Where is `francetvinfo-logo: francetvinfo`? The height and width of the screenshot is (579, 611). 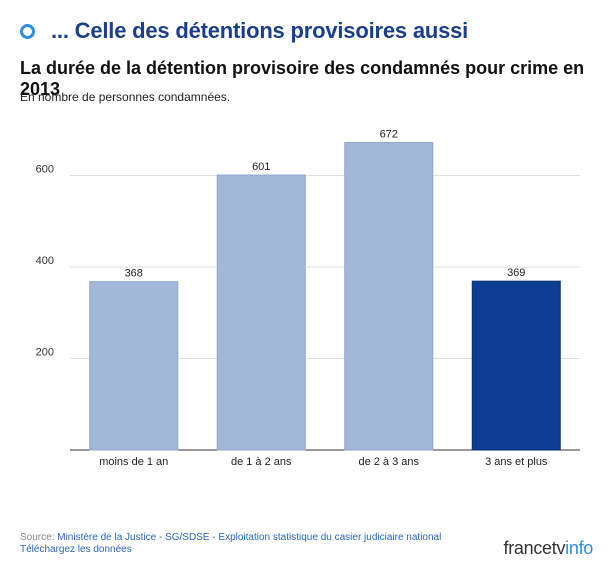 francetvinfo-logo: francetvinfo is located at coordinates (548, 548).